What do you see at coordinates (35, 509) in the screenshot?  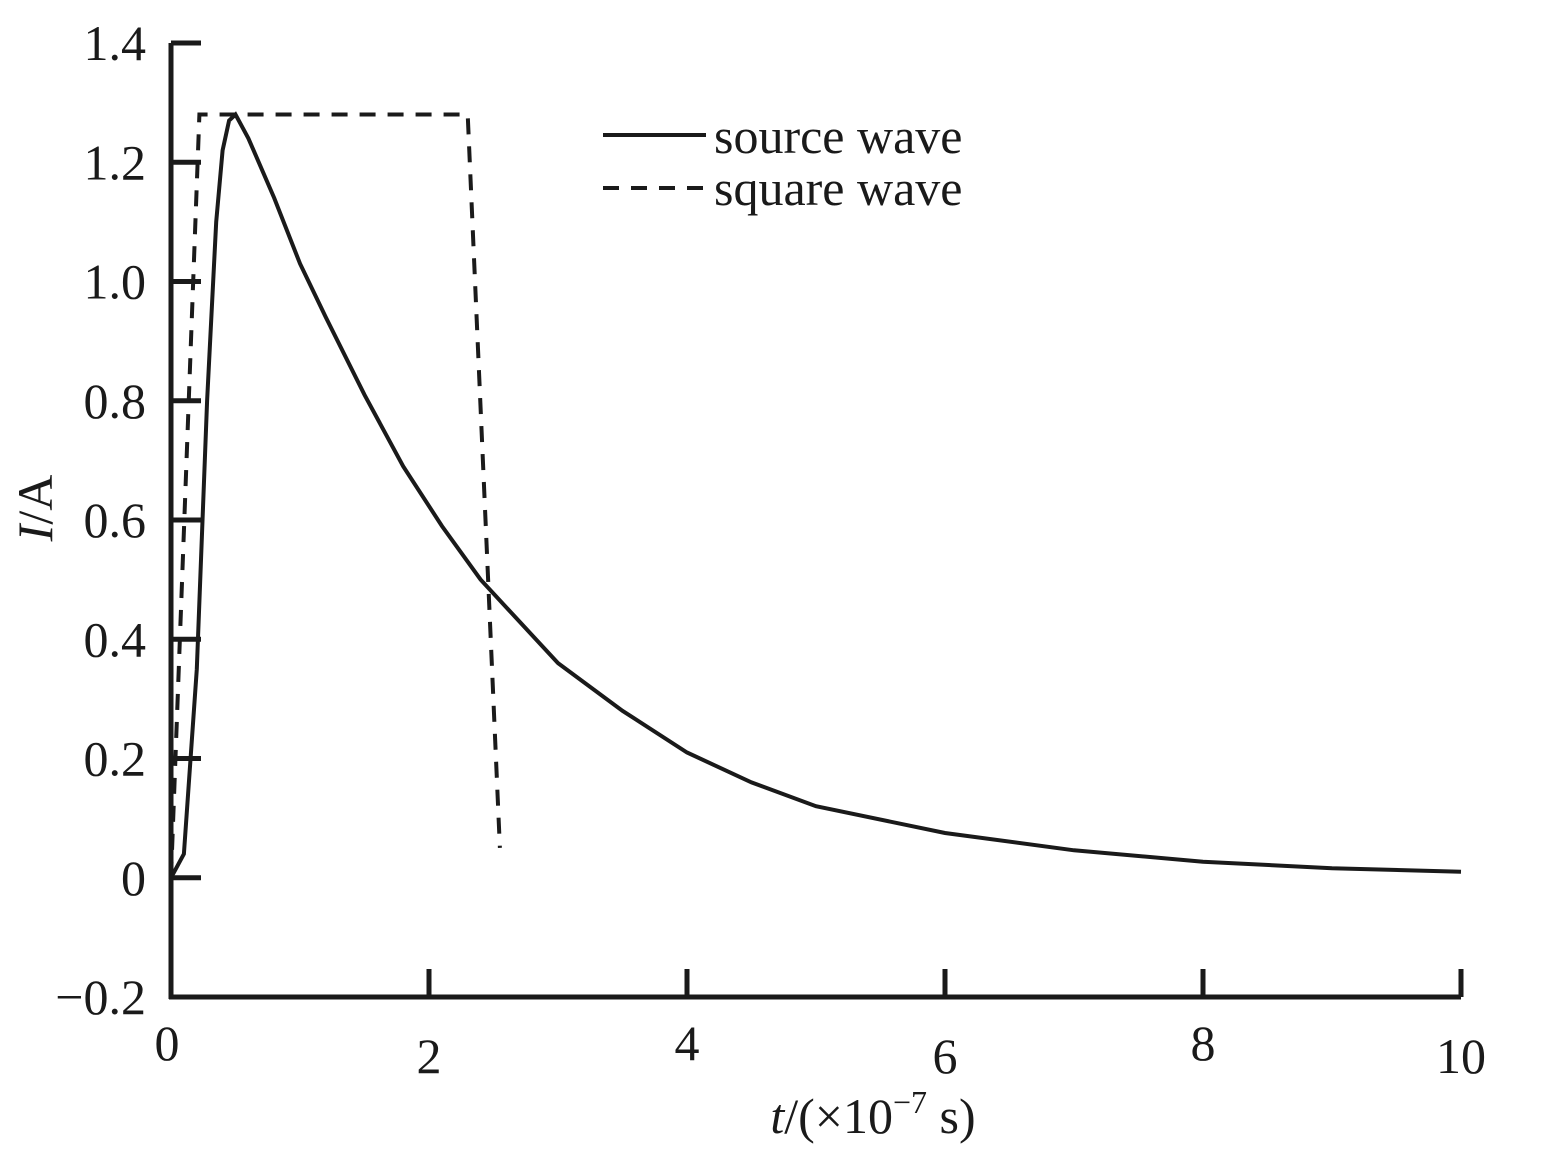 I see `y-axis-title: I/A` at bounding box center [35, 509].